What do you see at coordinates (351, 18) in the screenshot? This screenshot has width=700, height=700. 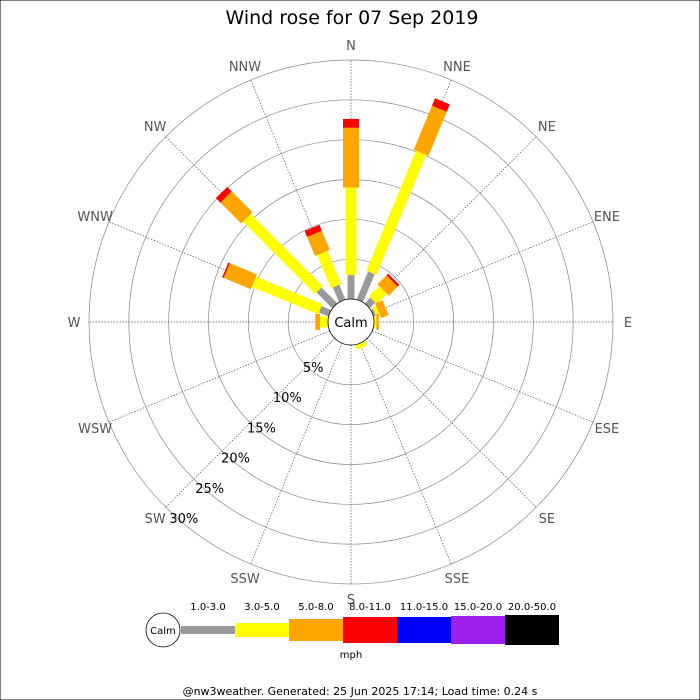 I see `chart-title: Wind rose for 07 Sep 2019` at bounding box center [351, 18].